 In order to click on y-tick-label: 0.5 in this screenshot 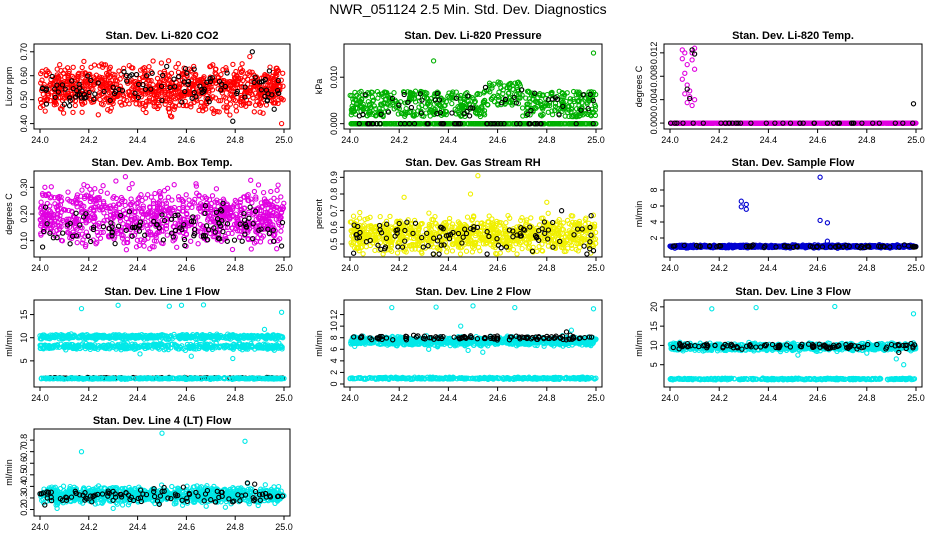, I will do `click(334, 244)`.